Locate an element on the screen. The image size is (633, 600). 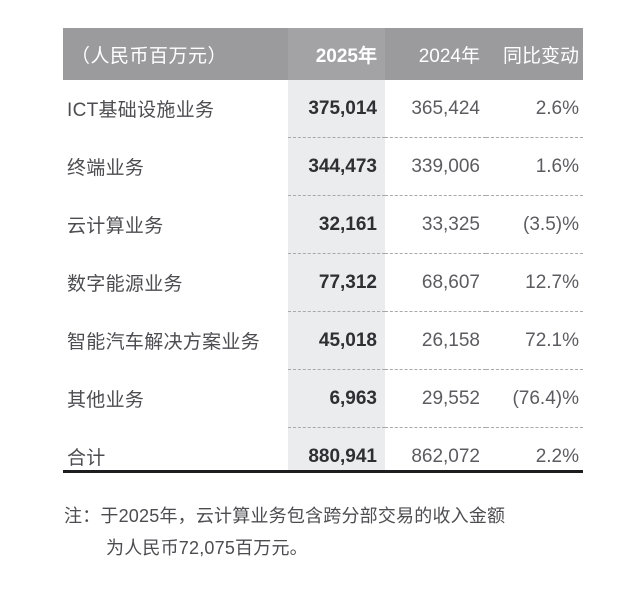
row-label: 终端业务 is located at coordinates (106, 168).